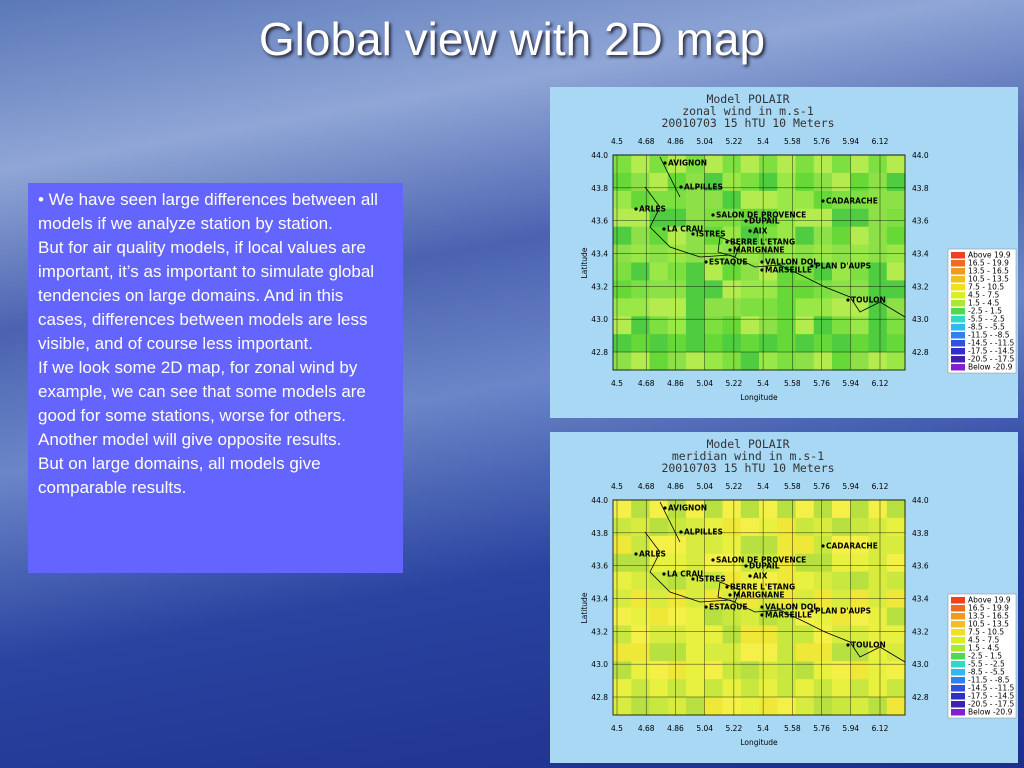 Image resolution: width=1024 pixels, height=768 pixels. I want to click on y-axis-label: Latitude, so click(584, 262).